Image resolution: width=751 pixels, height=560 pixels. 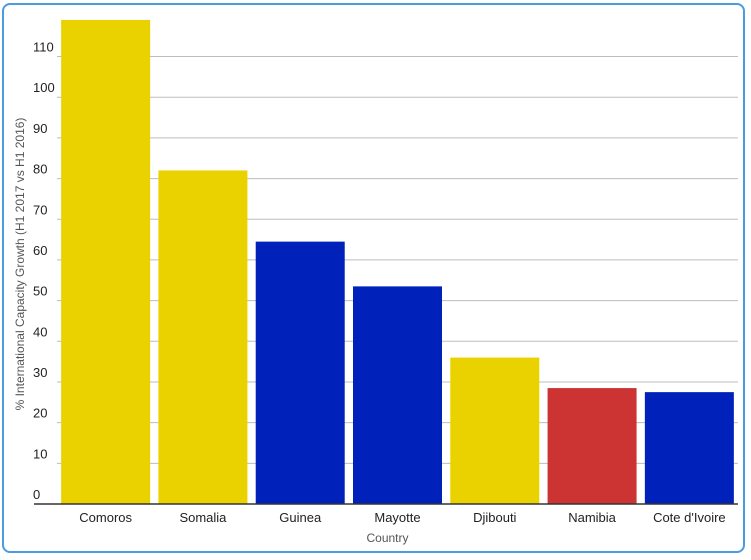 I want to click on y-tick-label: 10, so click(x=40, y=453).